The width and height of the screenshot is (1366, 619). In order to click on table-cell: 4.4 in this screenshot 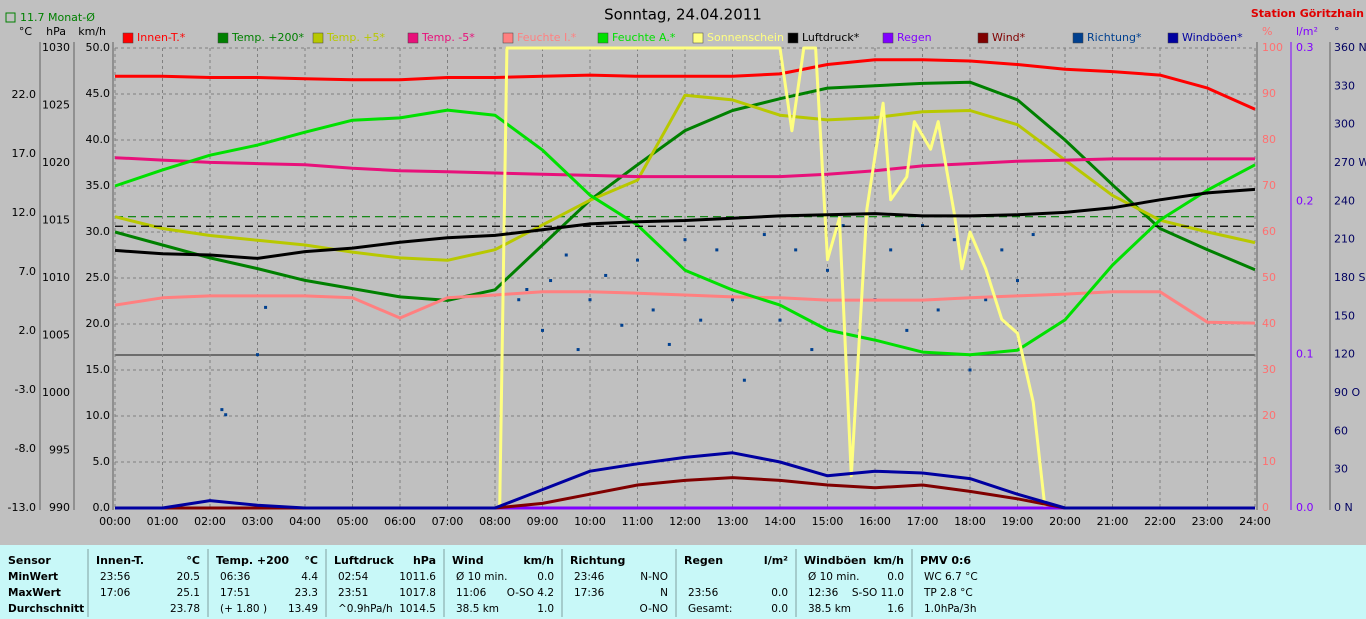, I will do `click(309, 577)`.